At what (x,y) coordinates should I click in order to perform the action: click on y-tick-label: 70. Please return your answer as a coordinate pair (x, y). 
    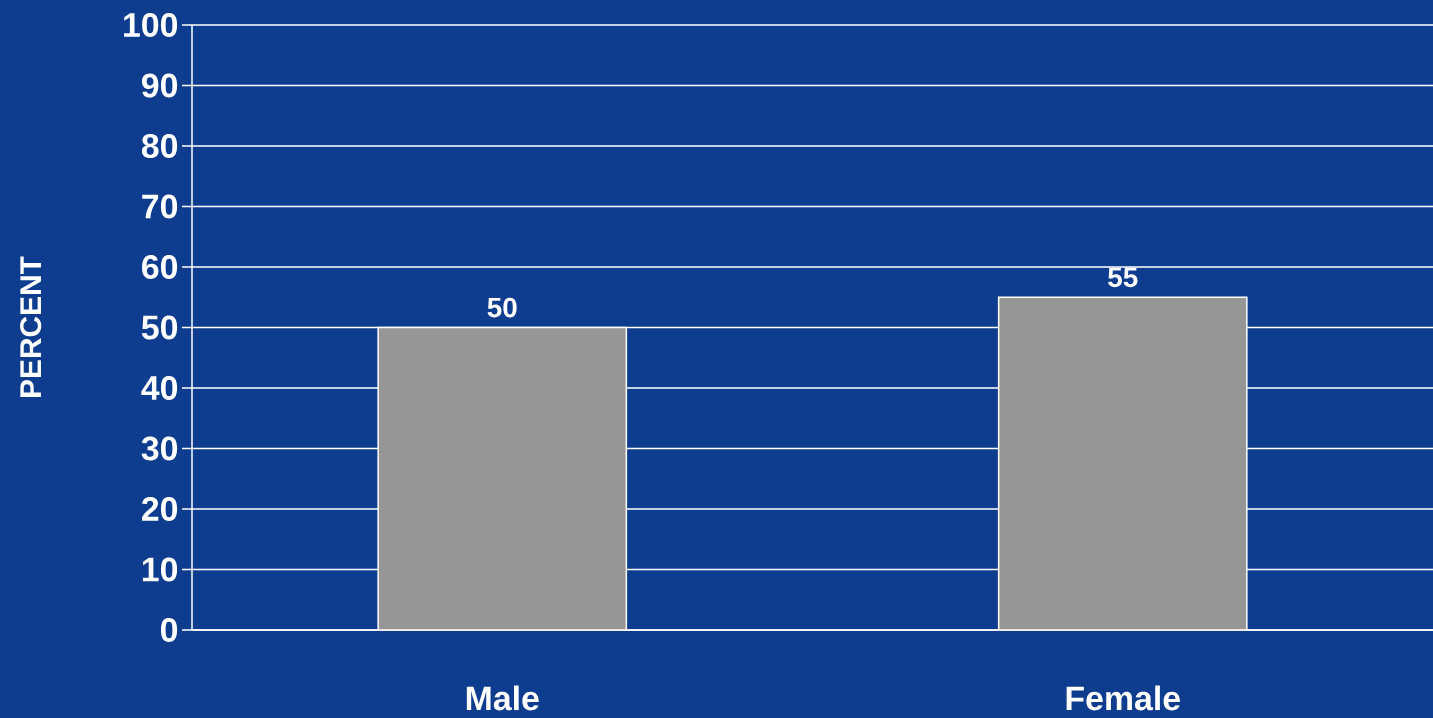
    Looking at the image, I should click on (160, 206).